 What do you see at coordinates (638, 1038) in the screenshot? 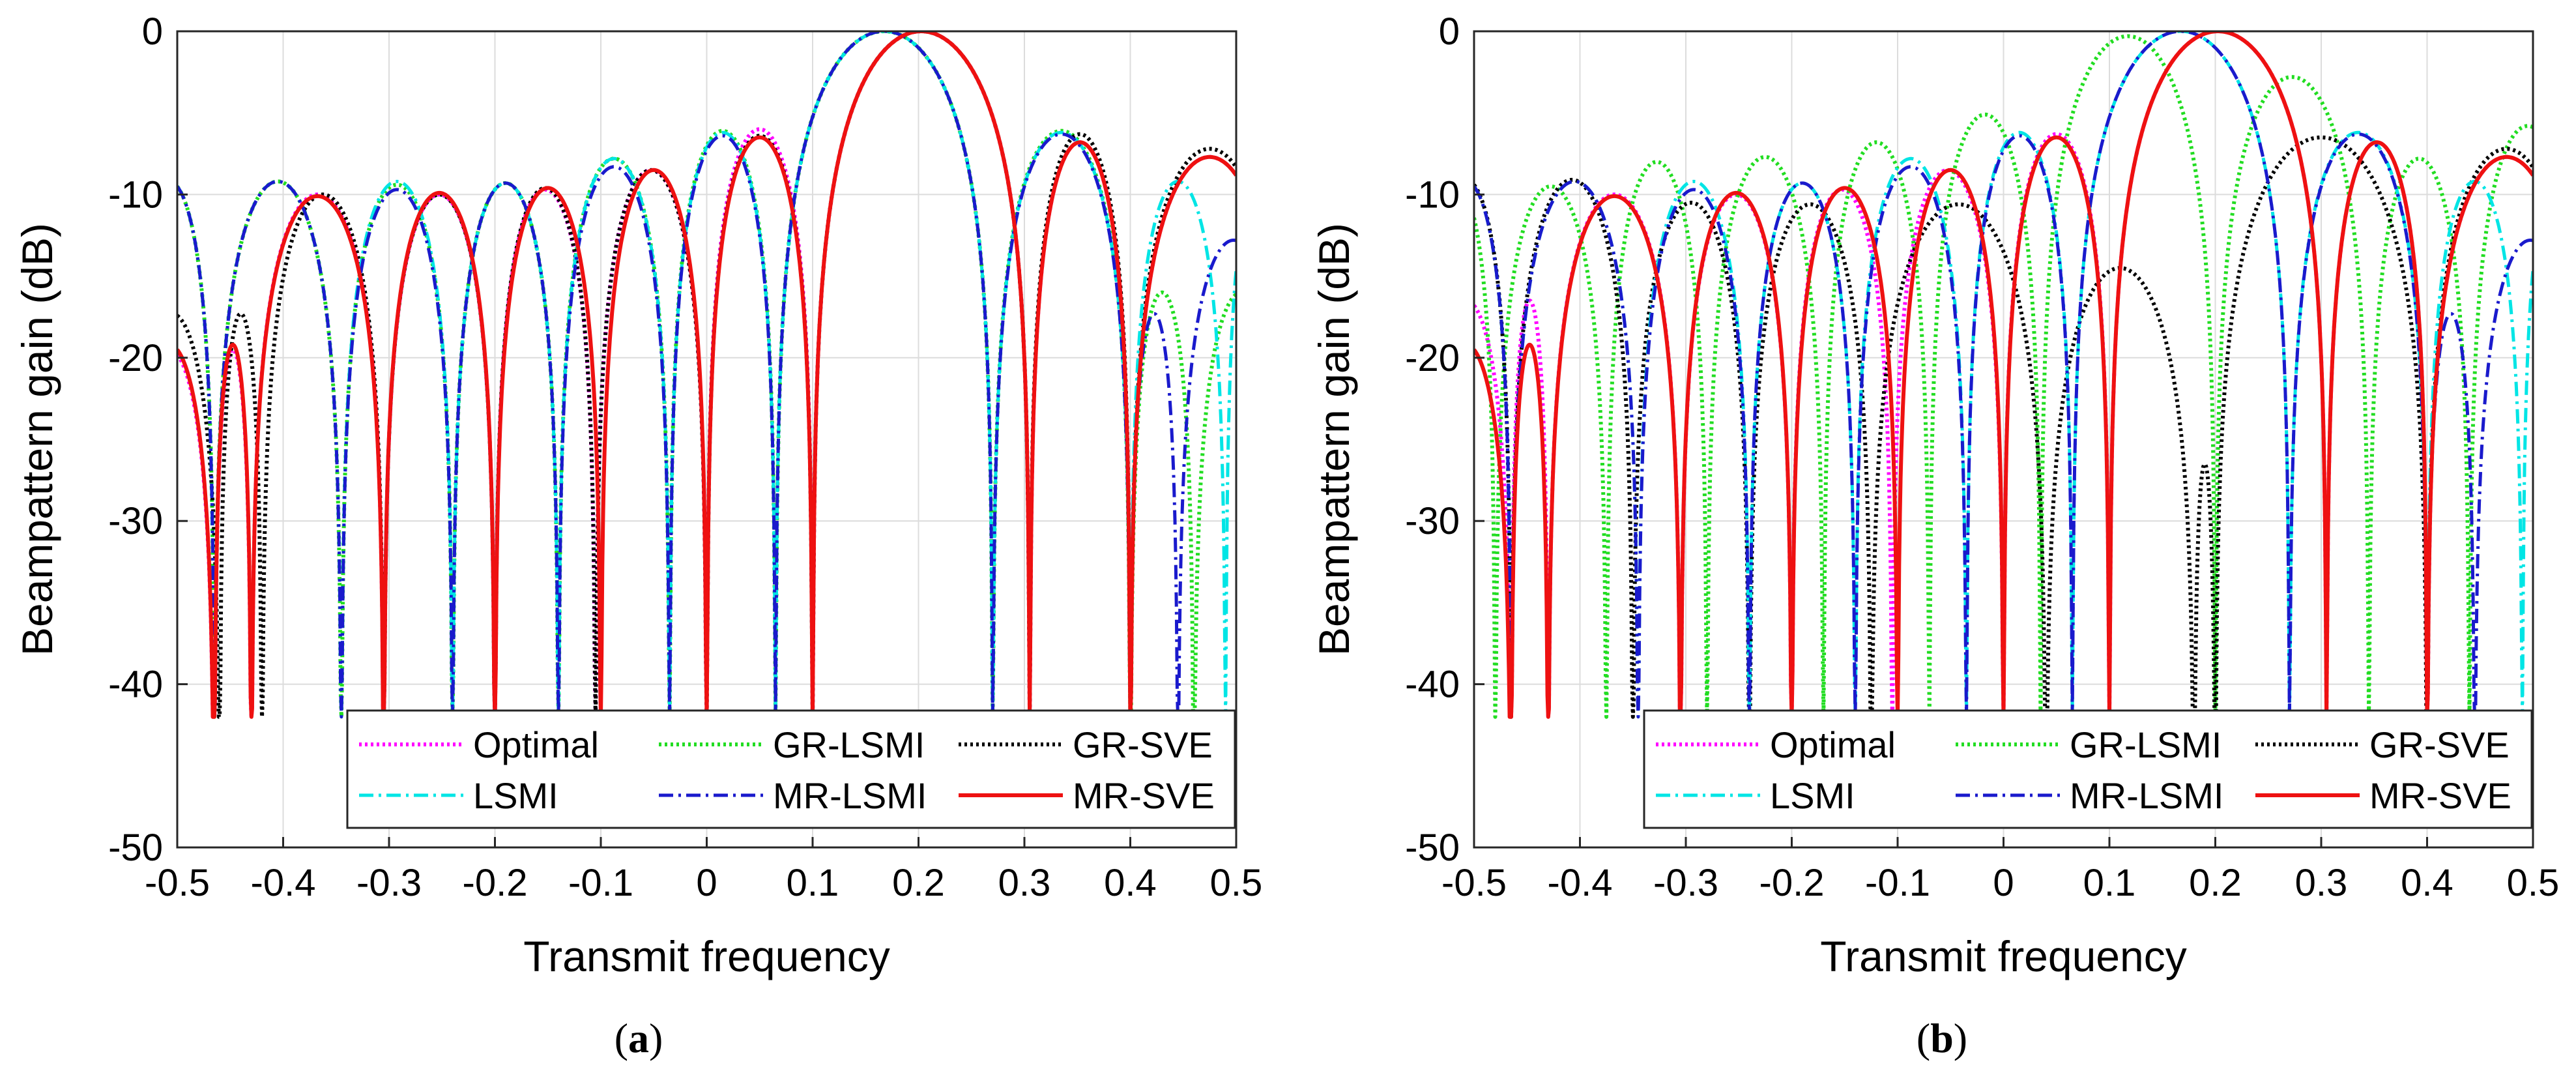
I see `subfigure-label-a: (a)` at bounding box center [638, 1038].